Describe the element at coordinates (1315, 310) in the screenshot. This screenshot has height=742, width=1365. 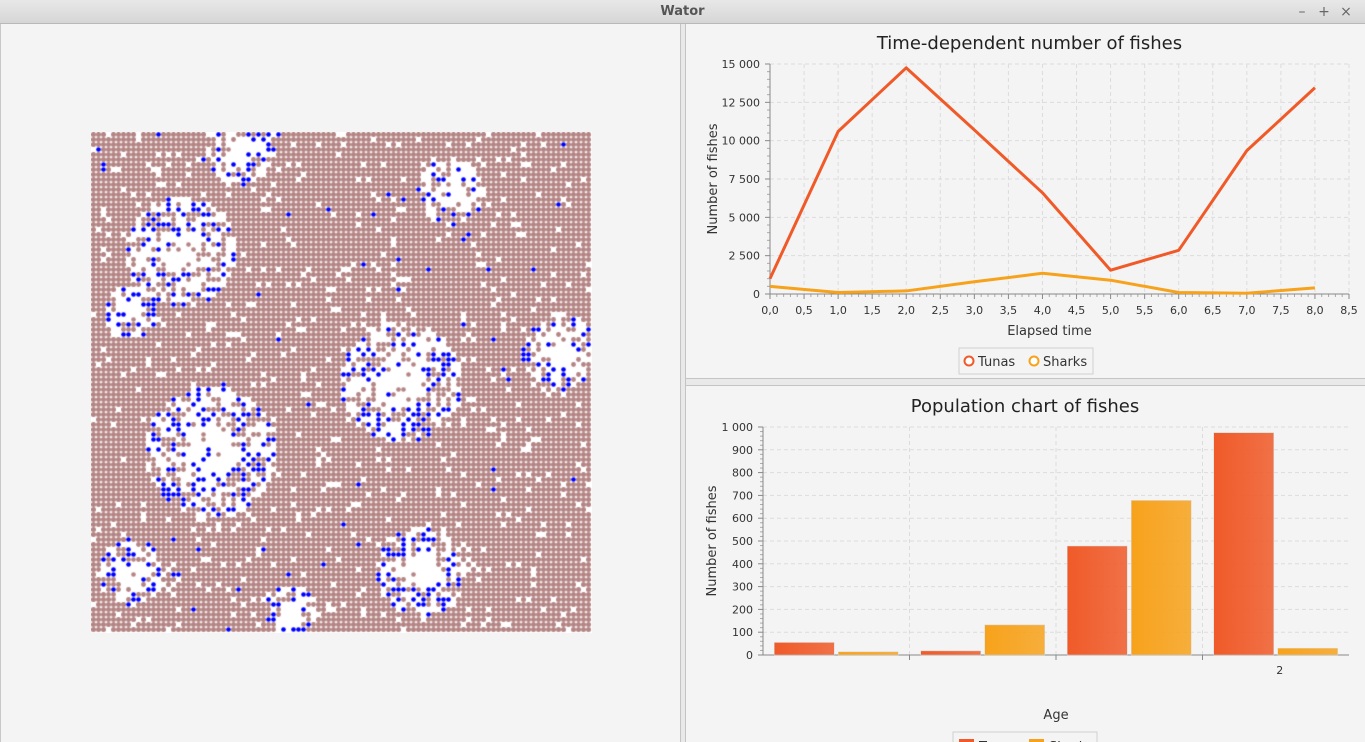
I see `x-tick-label: 8,0` at that location.